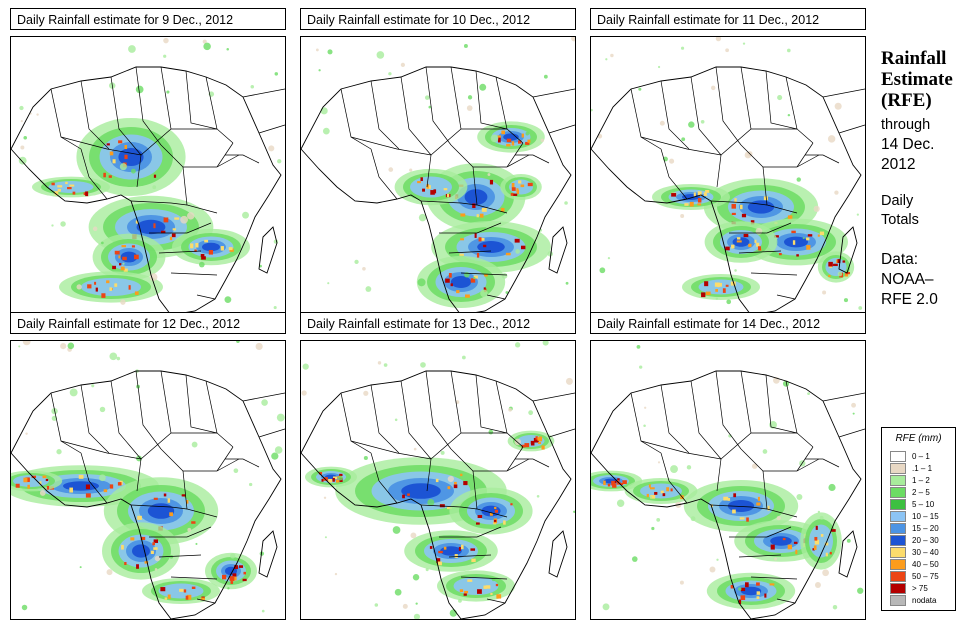 The height and width of the screenshot is (626, 967). I want to click on product-title: Rainfall Estimate (RFE), so click(917, 79).